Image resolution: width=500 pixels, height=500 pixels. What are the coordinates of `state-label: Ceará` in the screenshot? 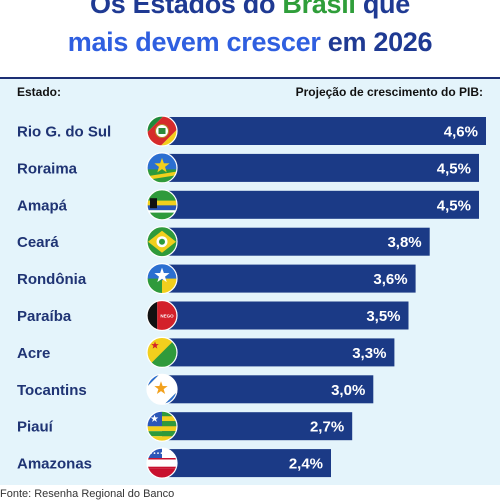 It's located at (38, 242).